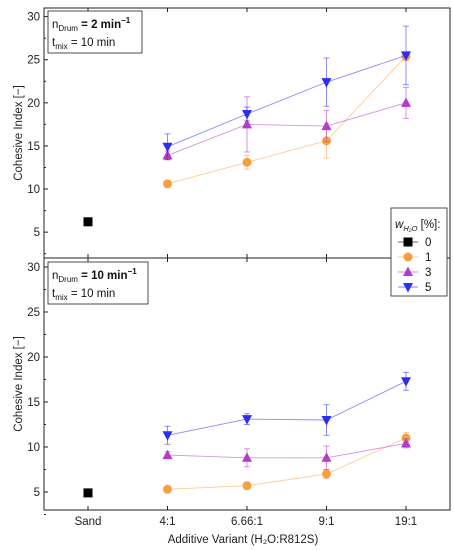  I want to click on x-axis-title: Additive Variant (H₂O:R812S), so click(243, 540).